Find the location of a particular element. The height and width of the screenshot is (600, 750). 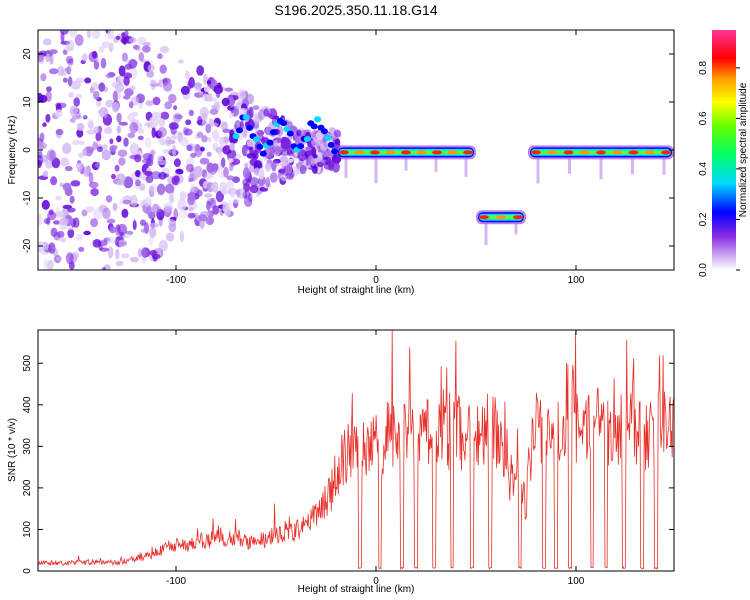

spectrogram-y-tick-label: 0 is located at coordinates (27, 150).